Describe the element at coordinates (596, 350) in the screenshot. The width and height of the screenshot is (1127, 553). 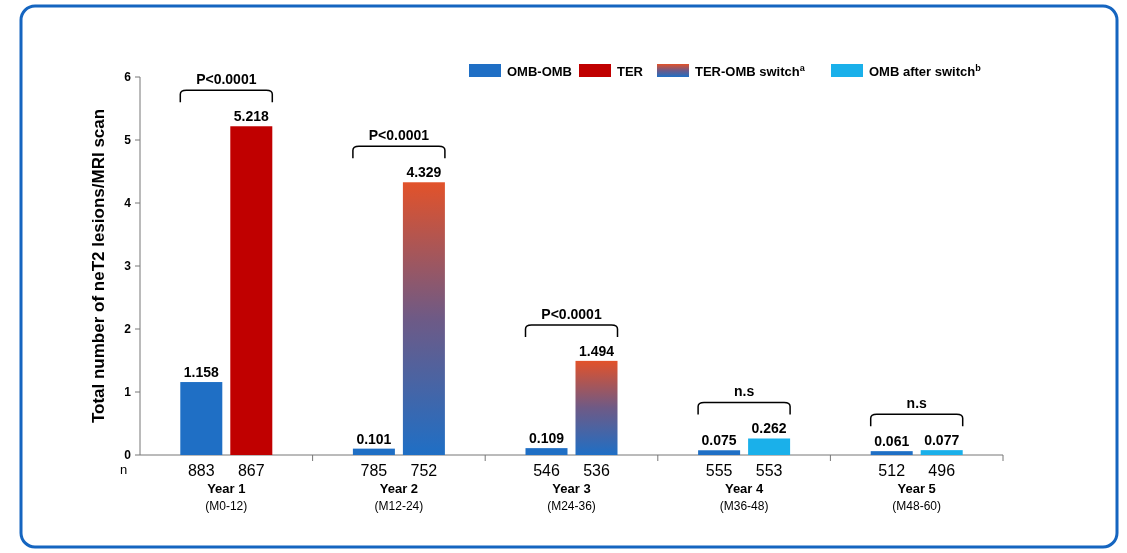
I see `data-label: 1.494` at that location.